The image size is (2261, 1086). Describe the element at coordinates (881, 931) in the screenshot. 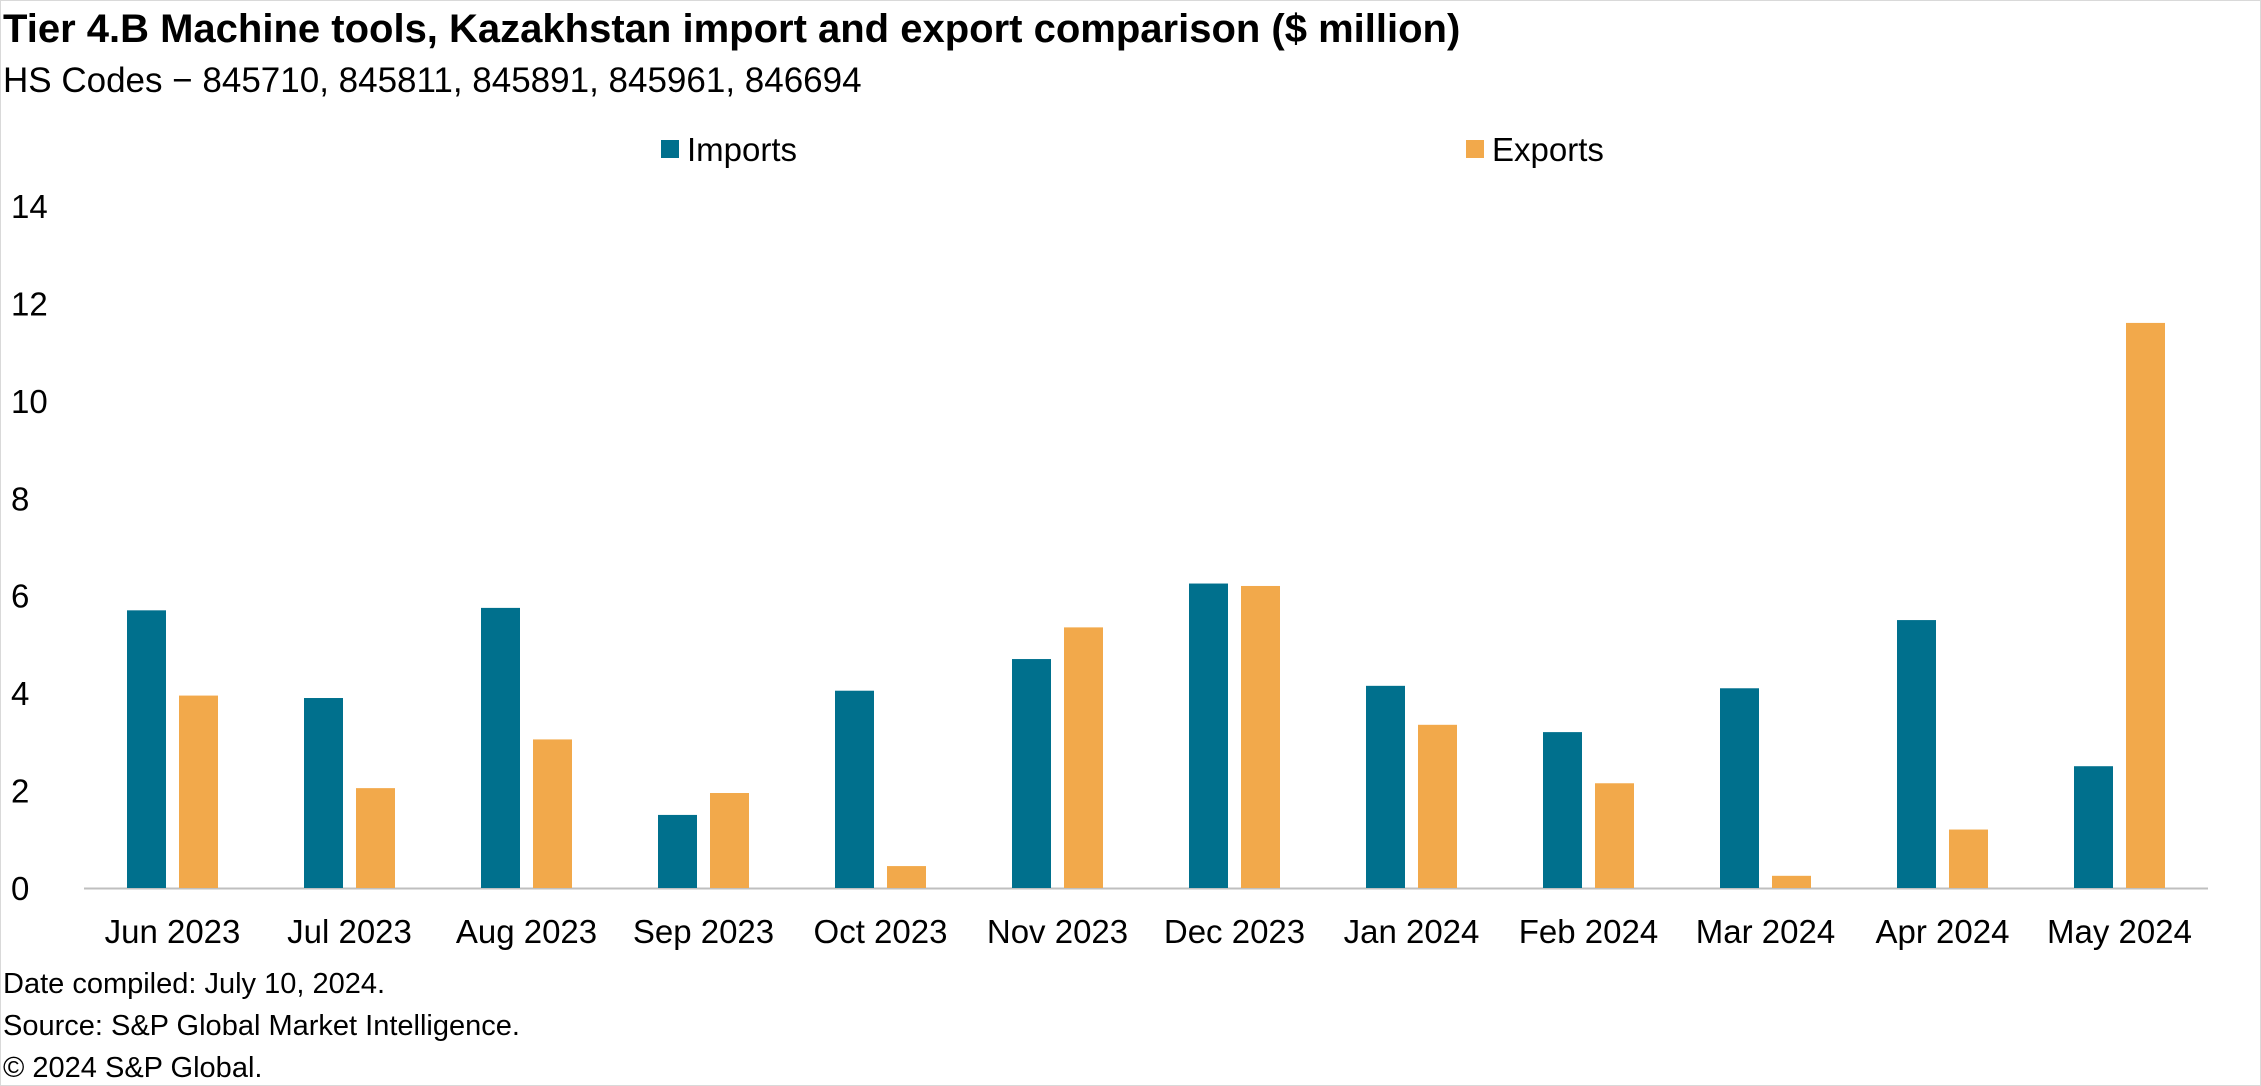

I see `x-tick-label: Oct 2023` at that location.